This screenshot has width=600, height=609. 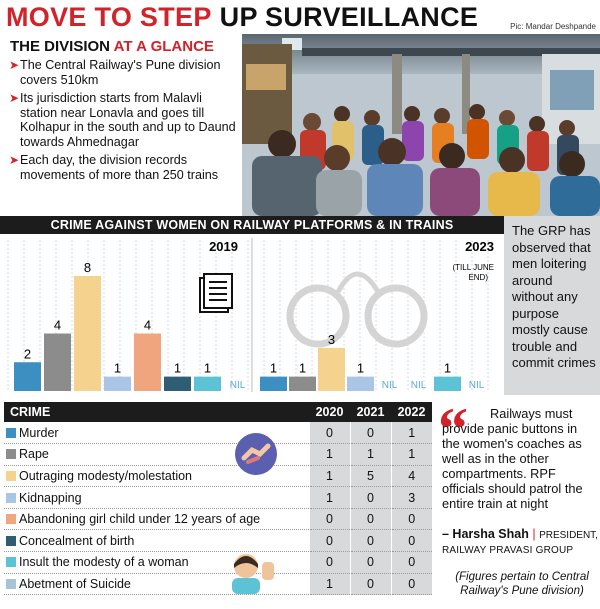 I want to click on quote-author-role: PRESIDENT,, so click(x=568, y=535).